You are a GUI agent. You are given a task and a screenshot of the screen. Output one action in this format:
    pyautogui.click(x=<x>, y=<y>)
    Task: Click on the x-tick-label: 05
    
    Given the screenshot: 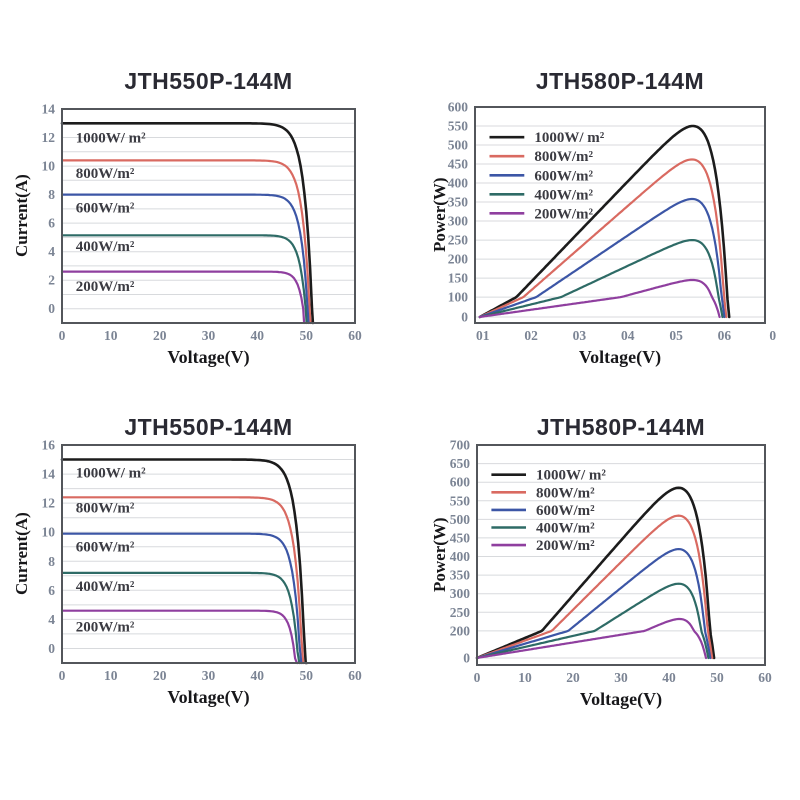 What is the action you would take?
    pyautogui.click(x=676, y=335)
    